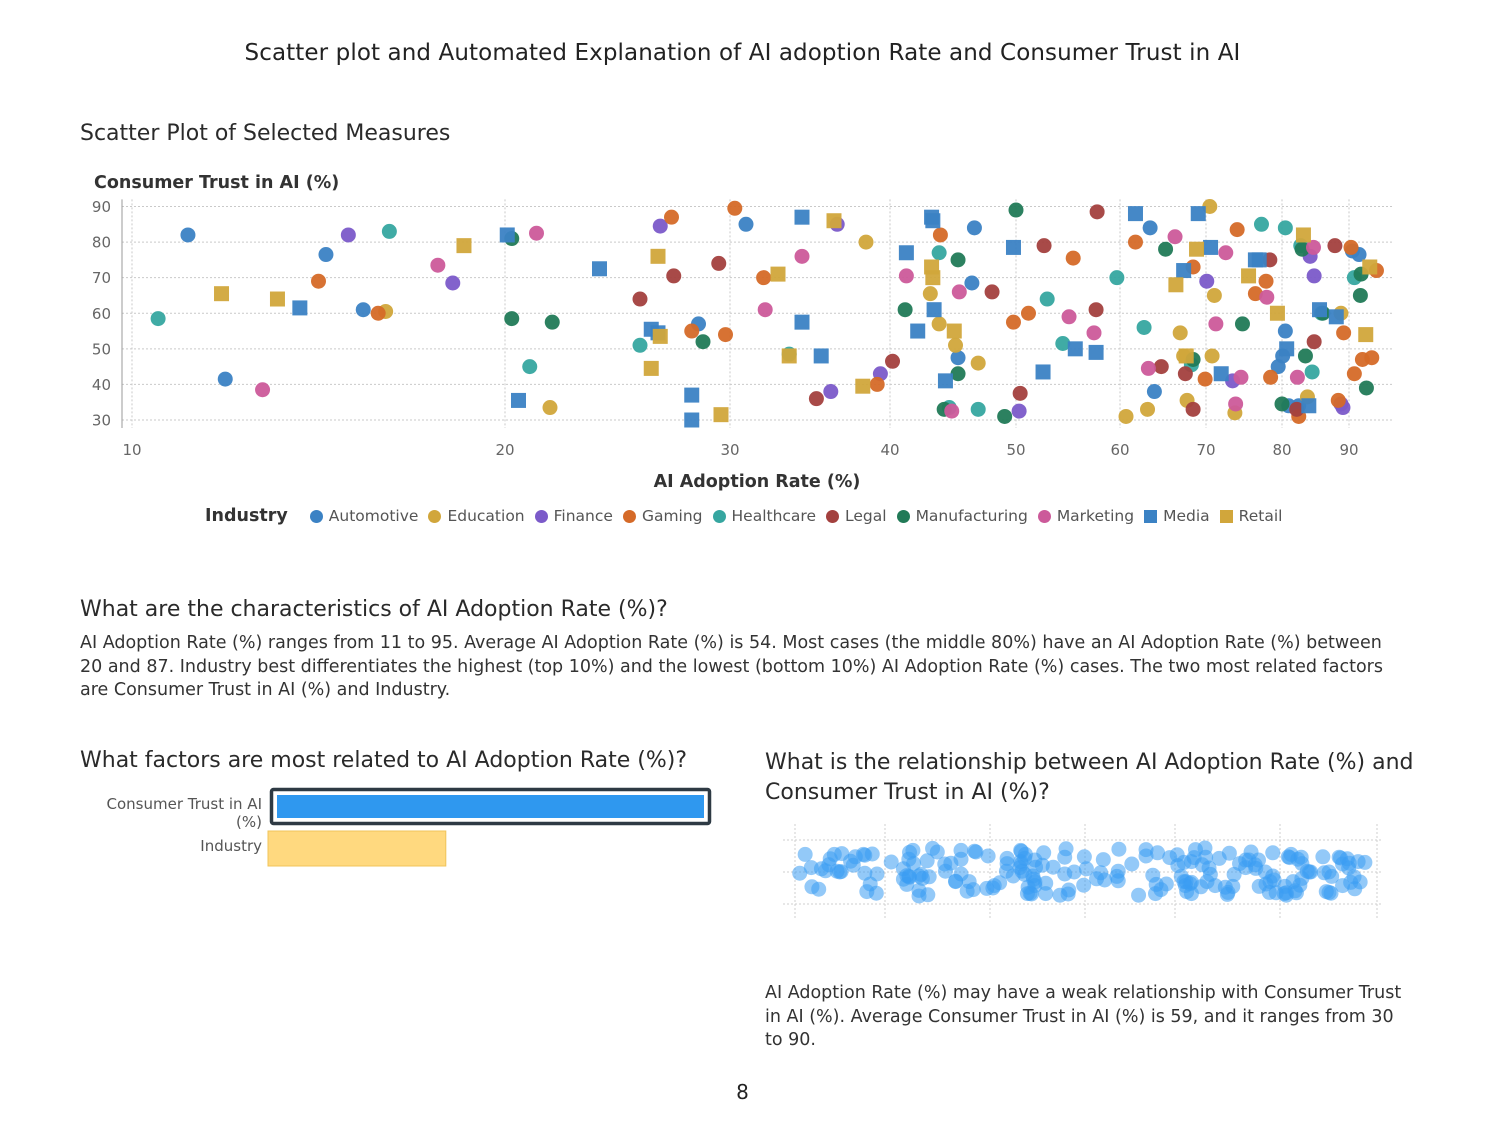 This screenshot has height=1148, width=1485. What do you see at coordinates (573, 516) in the screenshot?
I see `legend-item-finance: Finance` at bounding box center [573, 516].